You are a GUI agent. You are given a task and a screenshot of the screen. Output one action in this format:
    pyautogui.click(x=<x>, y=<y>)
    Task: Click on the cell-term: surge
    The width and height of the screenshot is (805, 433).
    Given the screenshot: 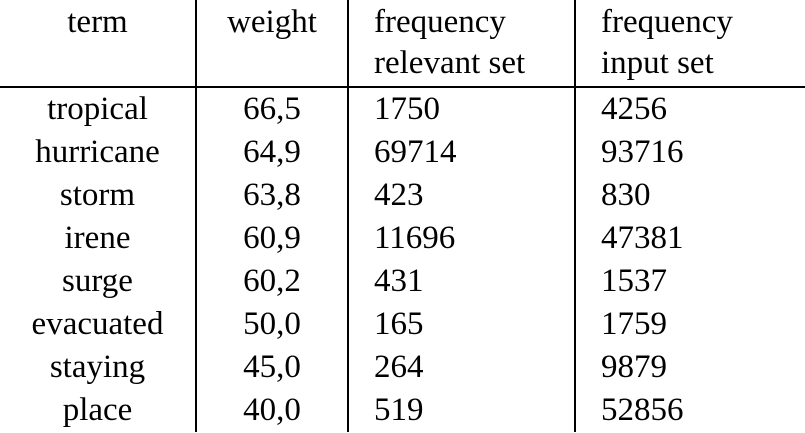 What is the action you would take?
    pyautogui.click(x=97, y=281)
    